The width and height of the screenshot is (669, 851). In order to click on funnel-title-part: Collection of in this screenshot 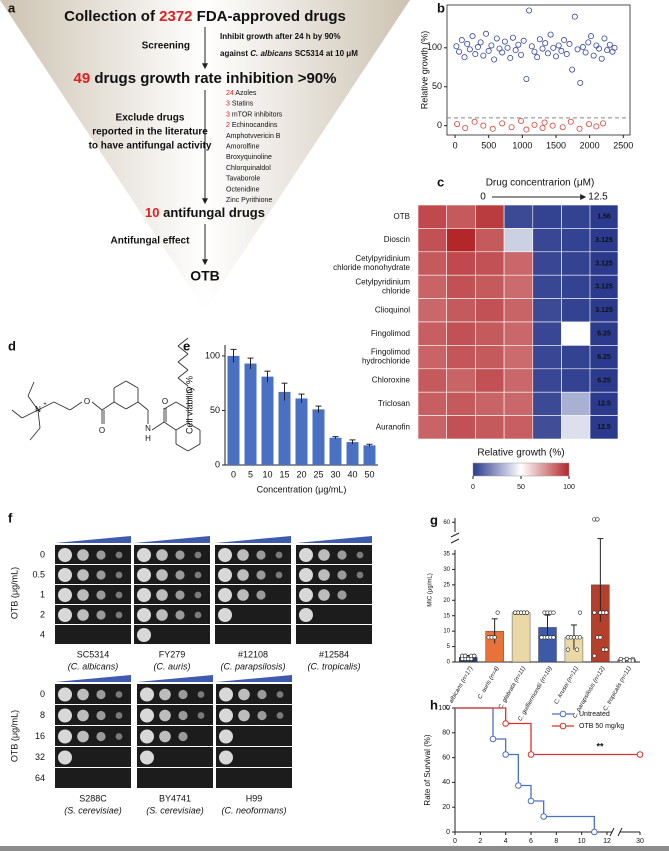, I will do `click(111, 16)`.